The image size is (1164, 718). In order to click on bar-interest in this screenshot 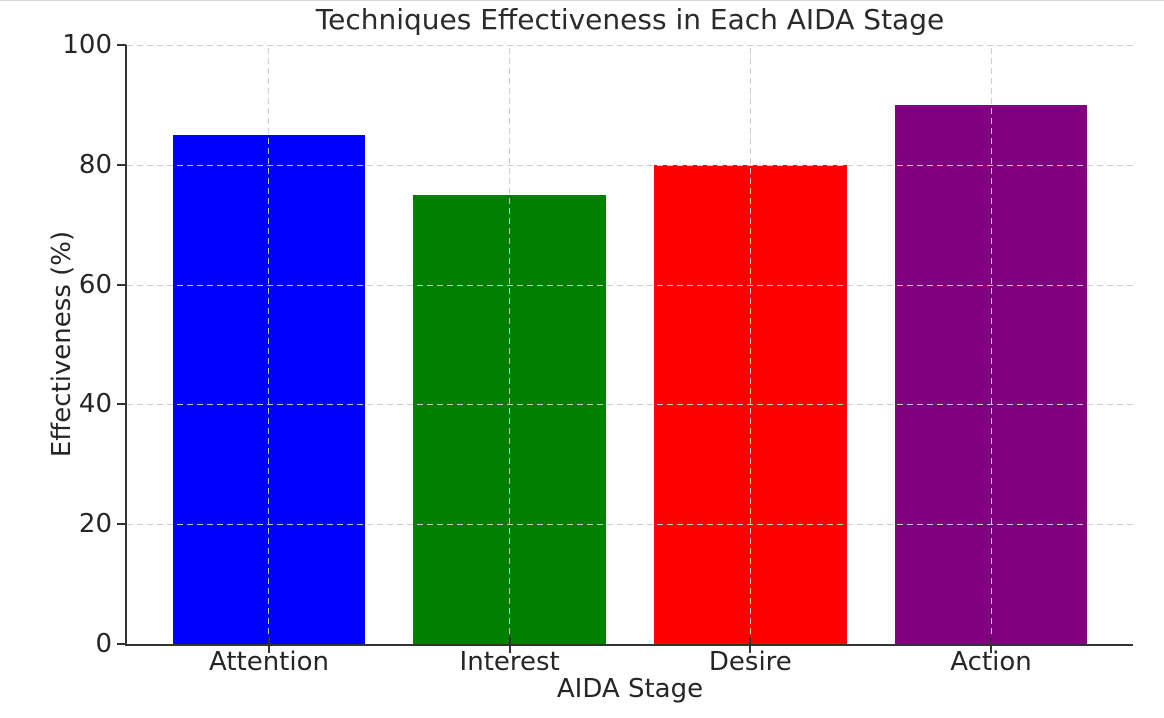, I will do `click(509, 419)`.